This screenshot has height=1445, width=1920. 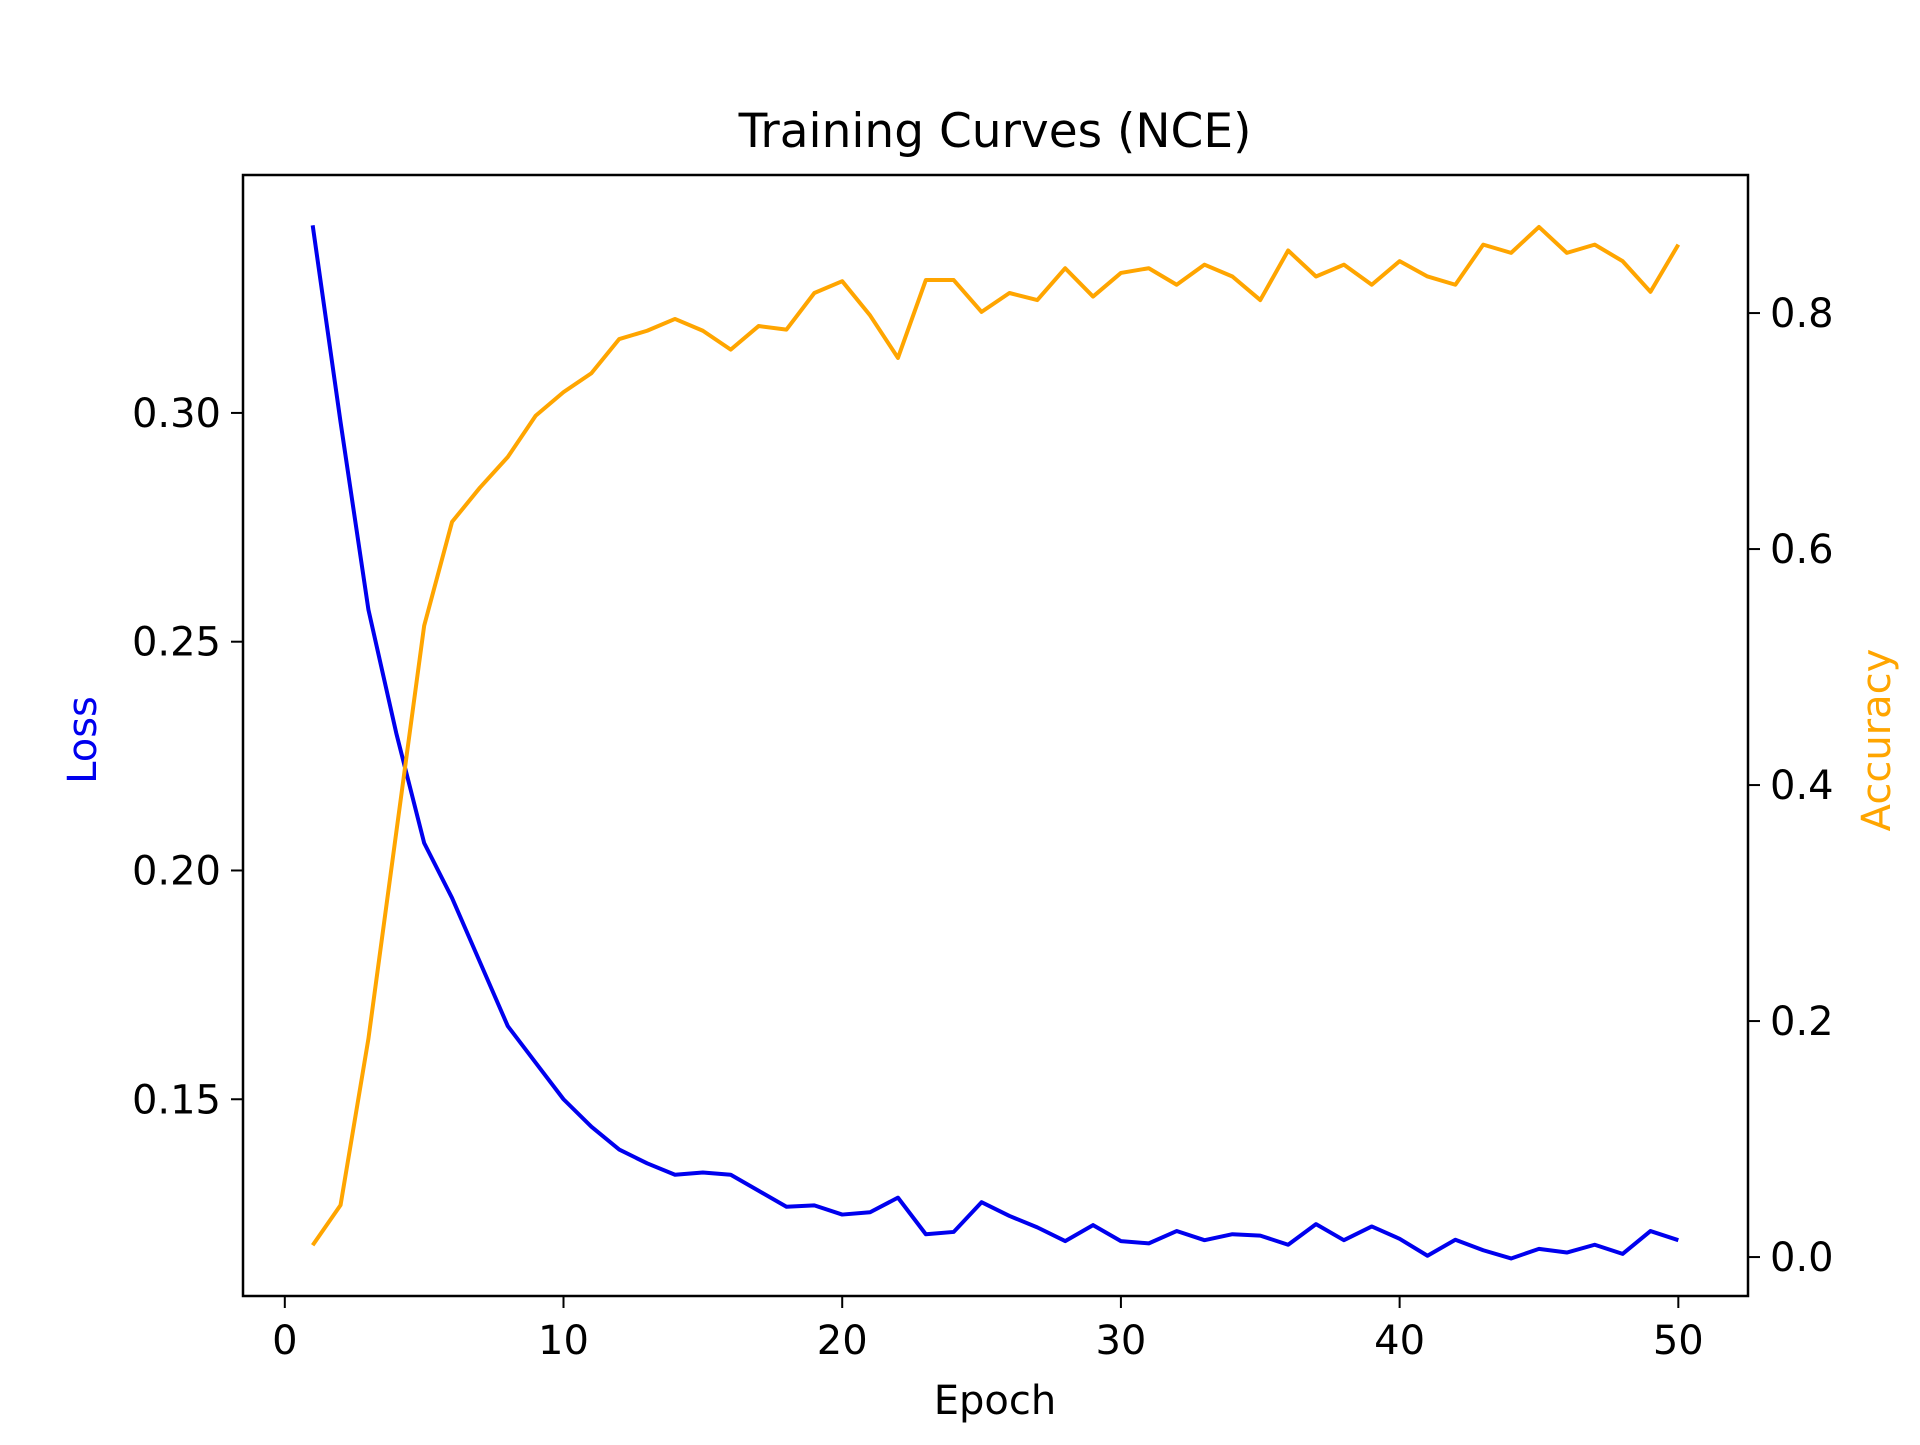 I want to click on chart-title: Training Curves (NCE), so click(x=995, y=131).